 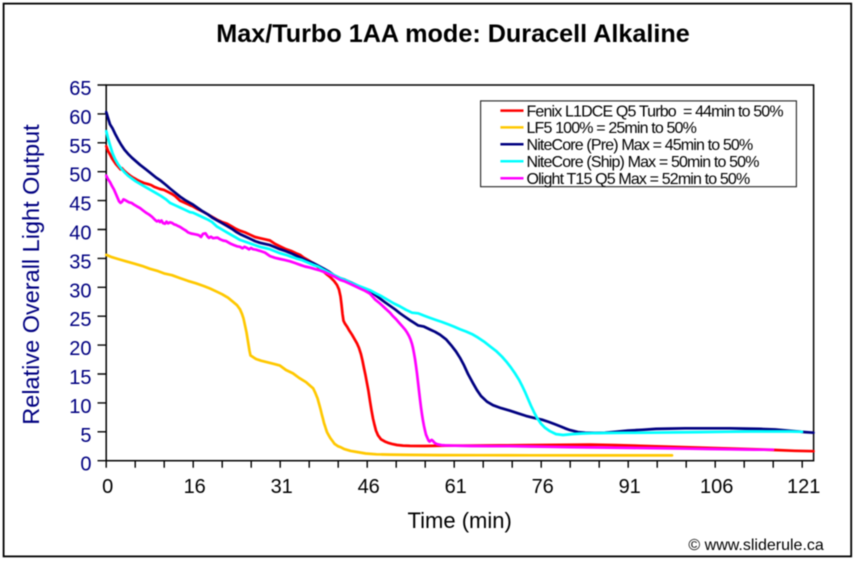 What do you see at coordinates (80, 349) in the screenshot?
I see `svg-text: 20` at bounding box center [80, 349].